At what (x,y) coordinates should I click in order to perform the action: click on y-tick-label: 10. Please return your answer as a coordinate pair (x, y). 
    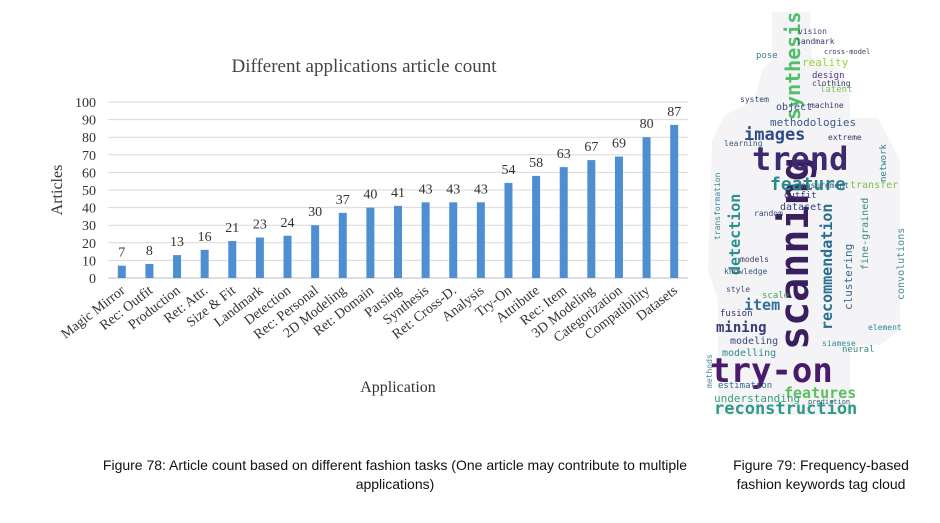
    Looking at the image, I should click on (89, 261).